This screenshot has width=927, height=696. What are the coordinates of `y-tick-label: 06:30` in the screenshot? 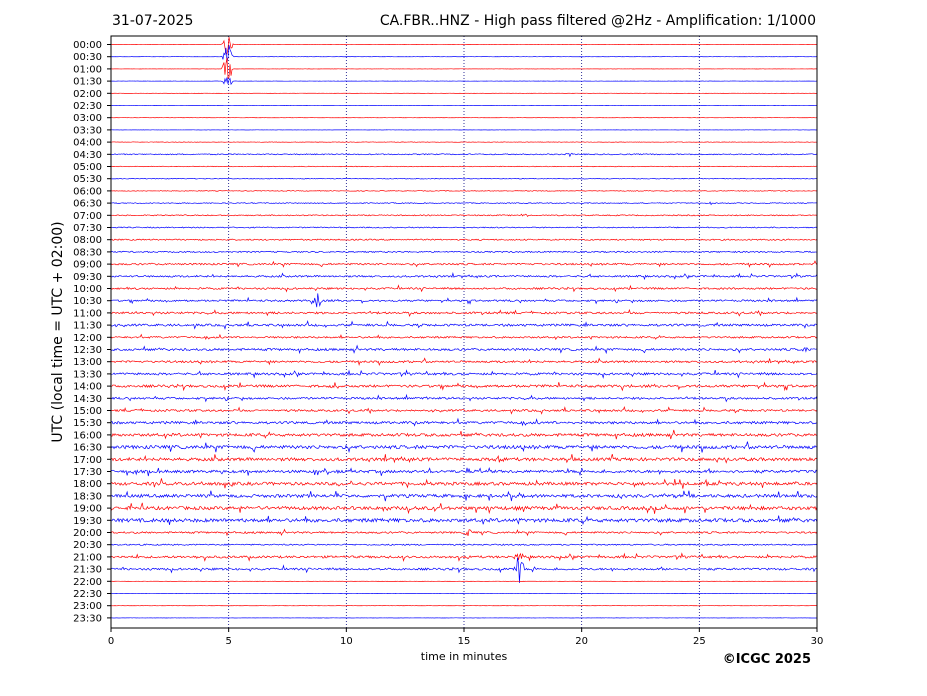 It's located at (87, 204).